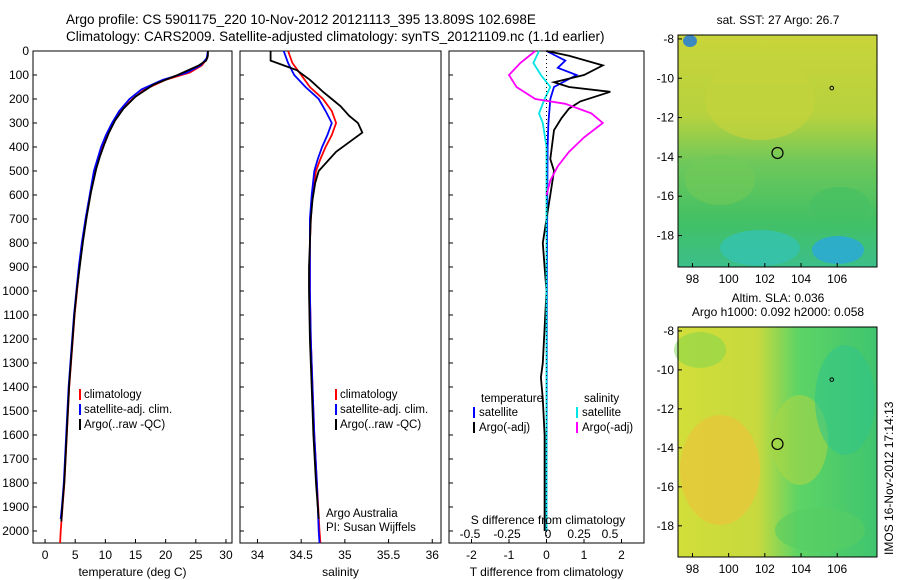 The height and width of the screenshot is (580, 900). Describe the element at coordinates (15, 339) in the screenshot. I see `y-tick-label: 1200` at that location.